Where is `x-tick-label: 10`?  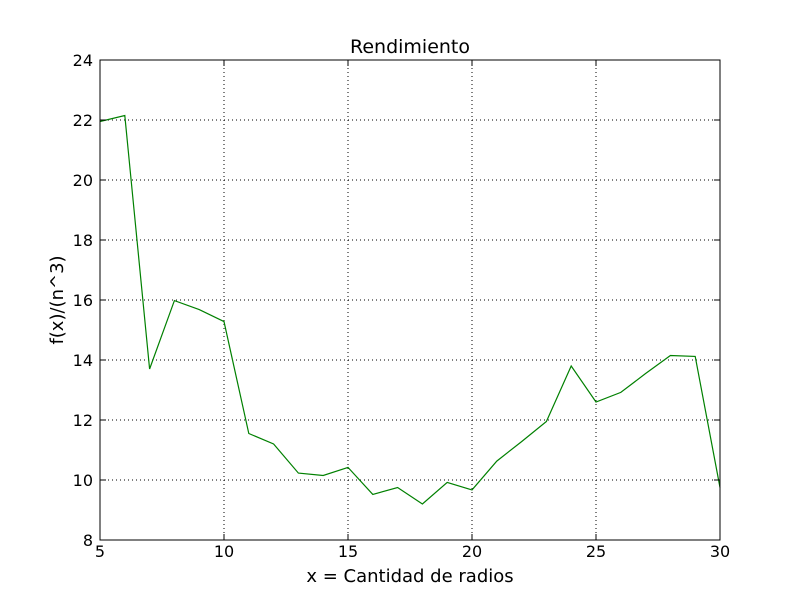
x-tick-label: 10 is located at coordinates (224, 551).